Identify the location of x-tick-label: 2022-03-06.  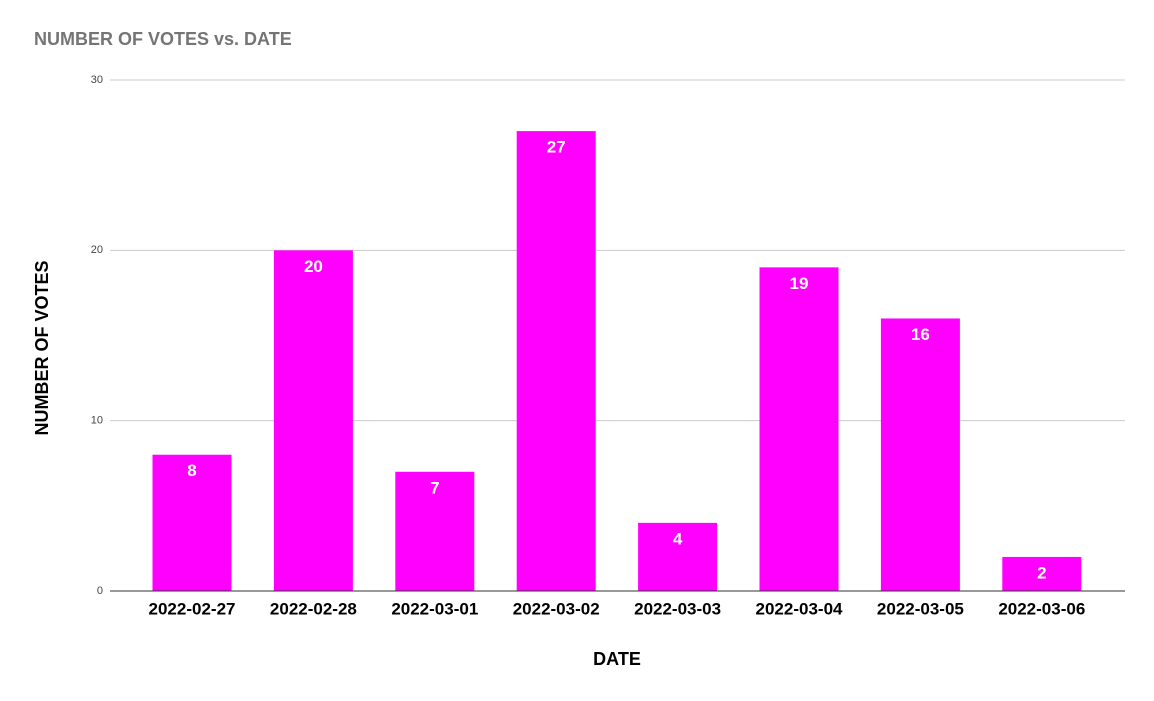
(1041, 608).